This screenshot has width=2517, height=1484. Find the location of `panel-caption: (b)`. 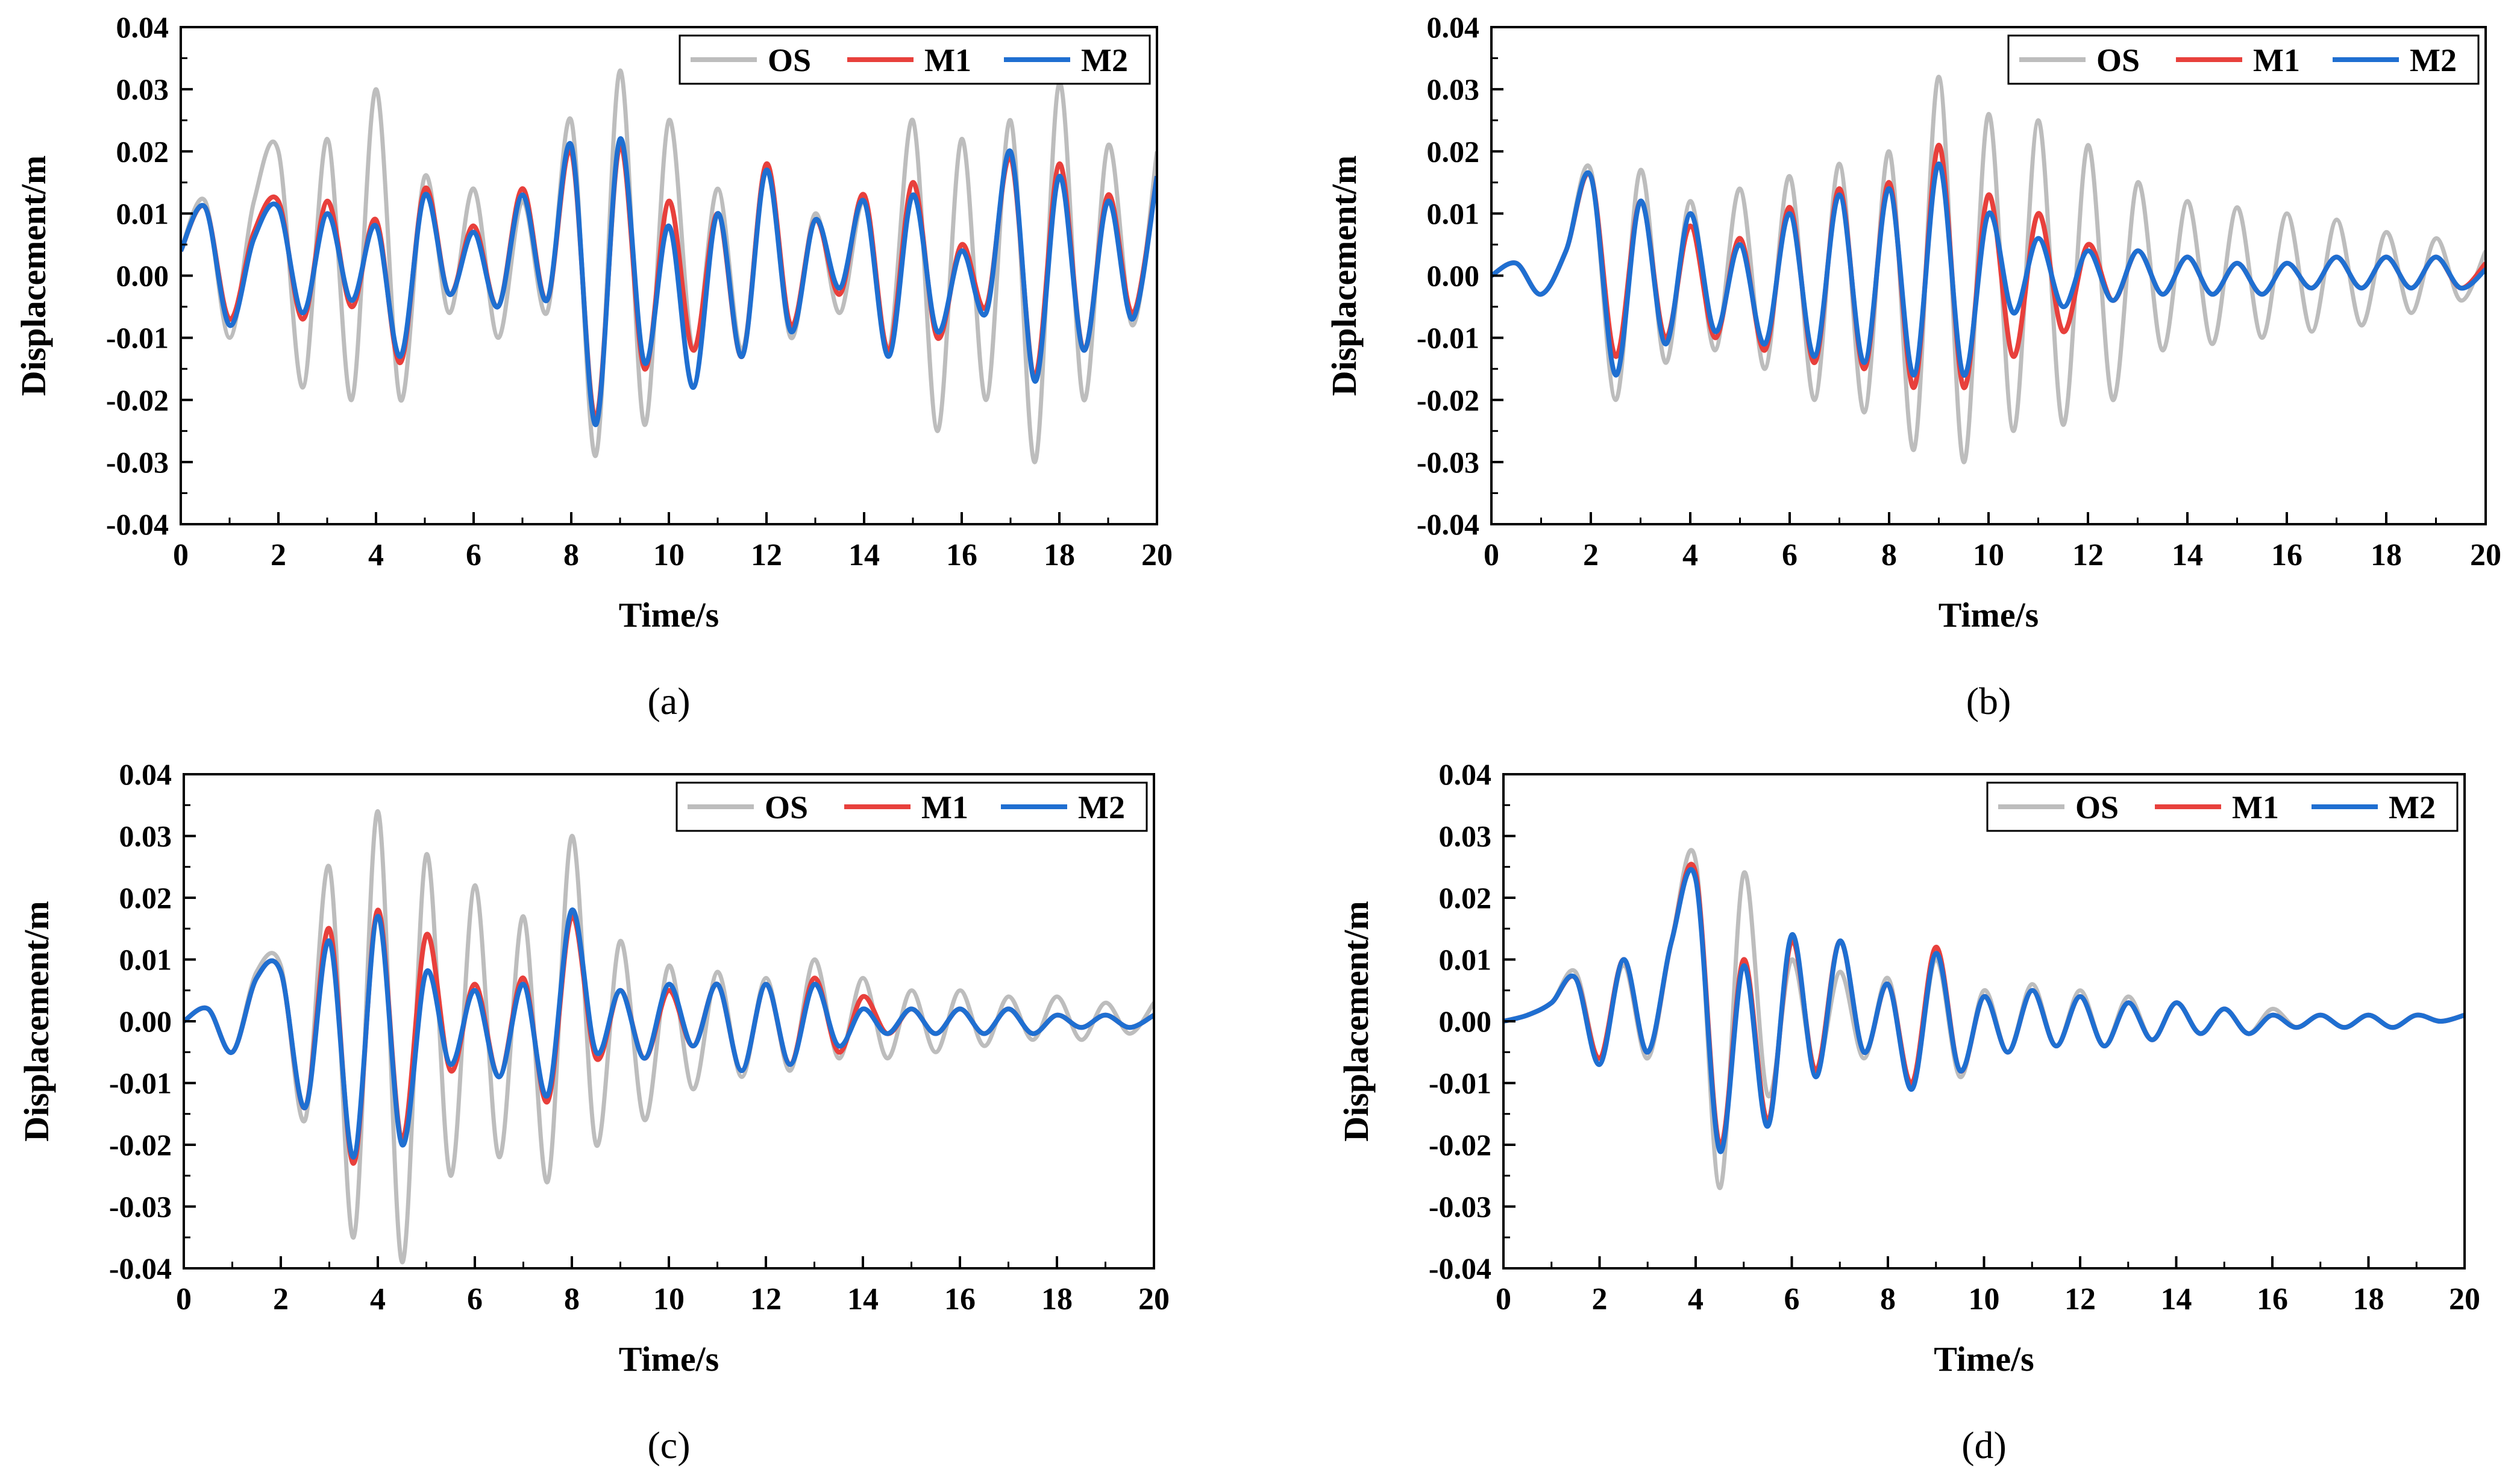

panel-caption: (b) is located at coordinates (1989, 701).